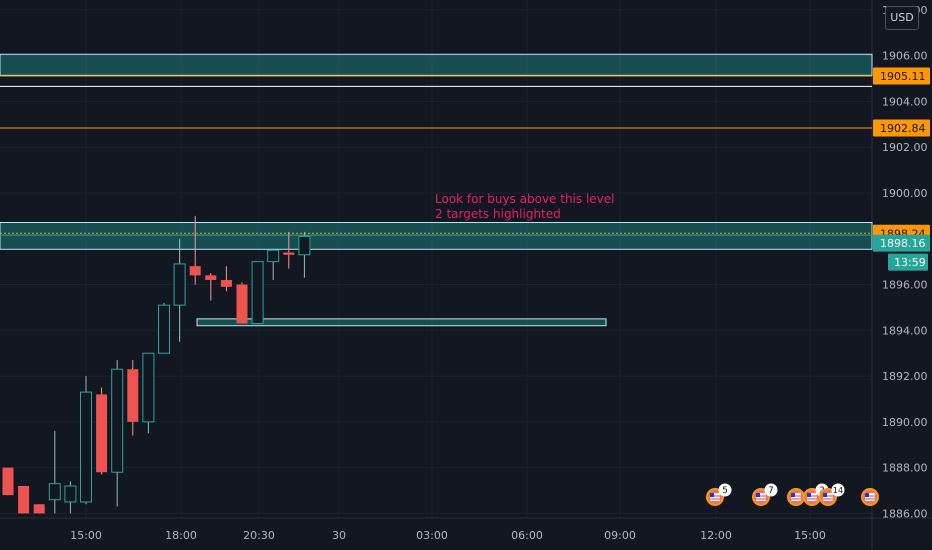  What do you see at coordinates (905, 101) in the screenshot?
I see `price-tick-label: 1904.00` at bounding box center [905, 101].